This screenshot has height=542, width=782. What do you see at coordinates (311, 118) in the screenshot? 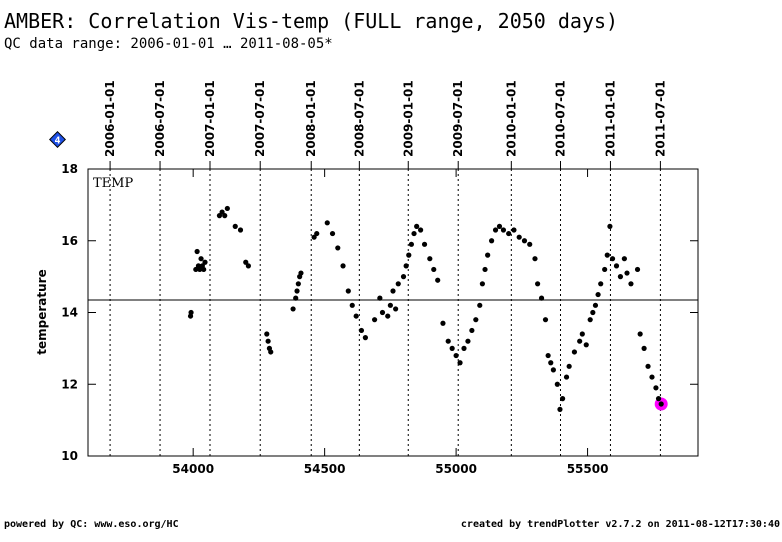
I see `date-label: 2008-01-01` at bounding box center [311, 118].